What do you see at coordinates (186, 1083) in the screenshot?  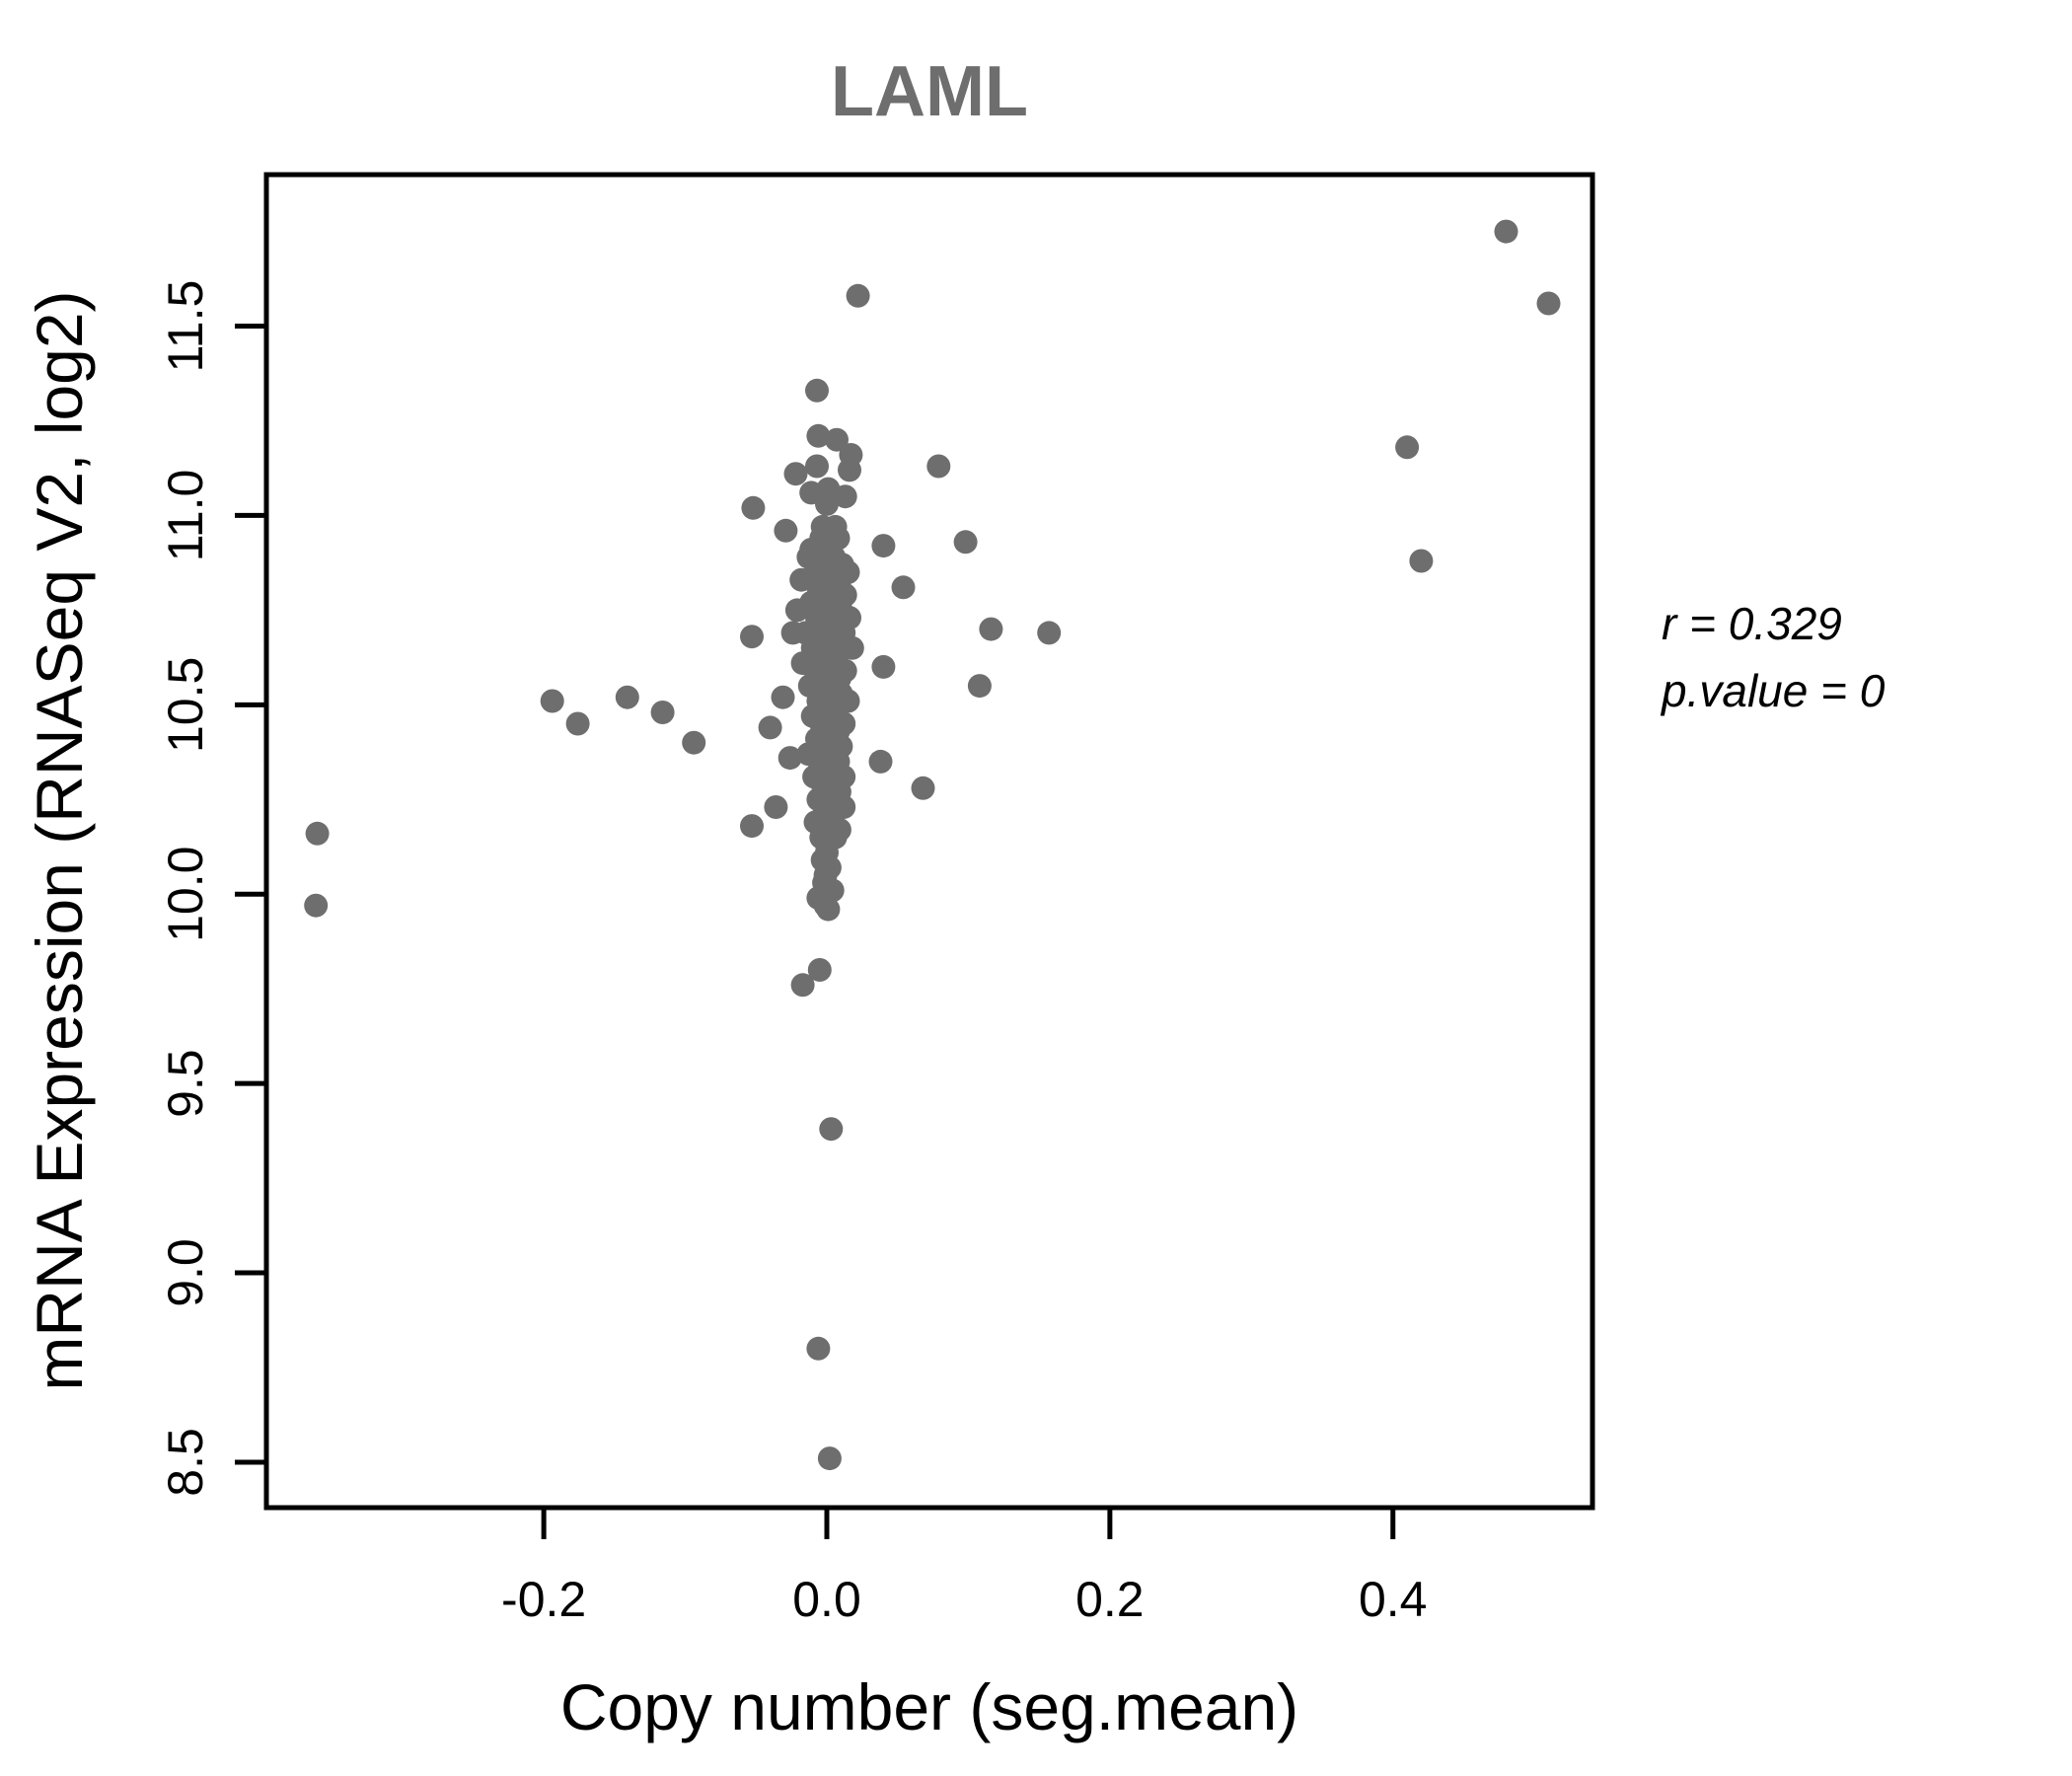 I see `y-tick-label: 9.5` at bounding box center [186, 1083].